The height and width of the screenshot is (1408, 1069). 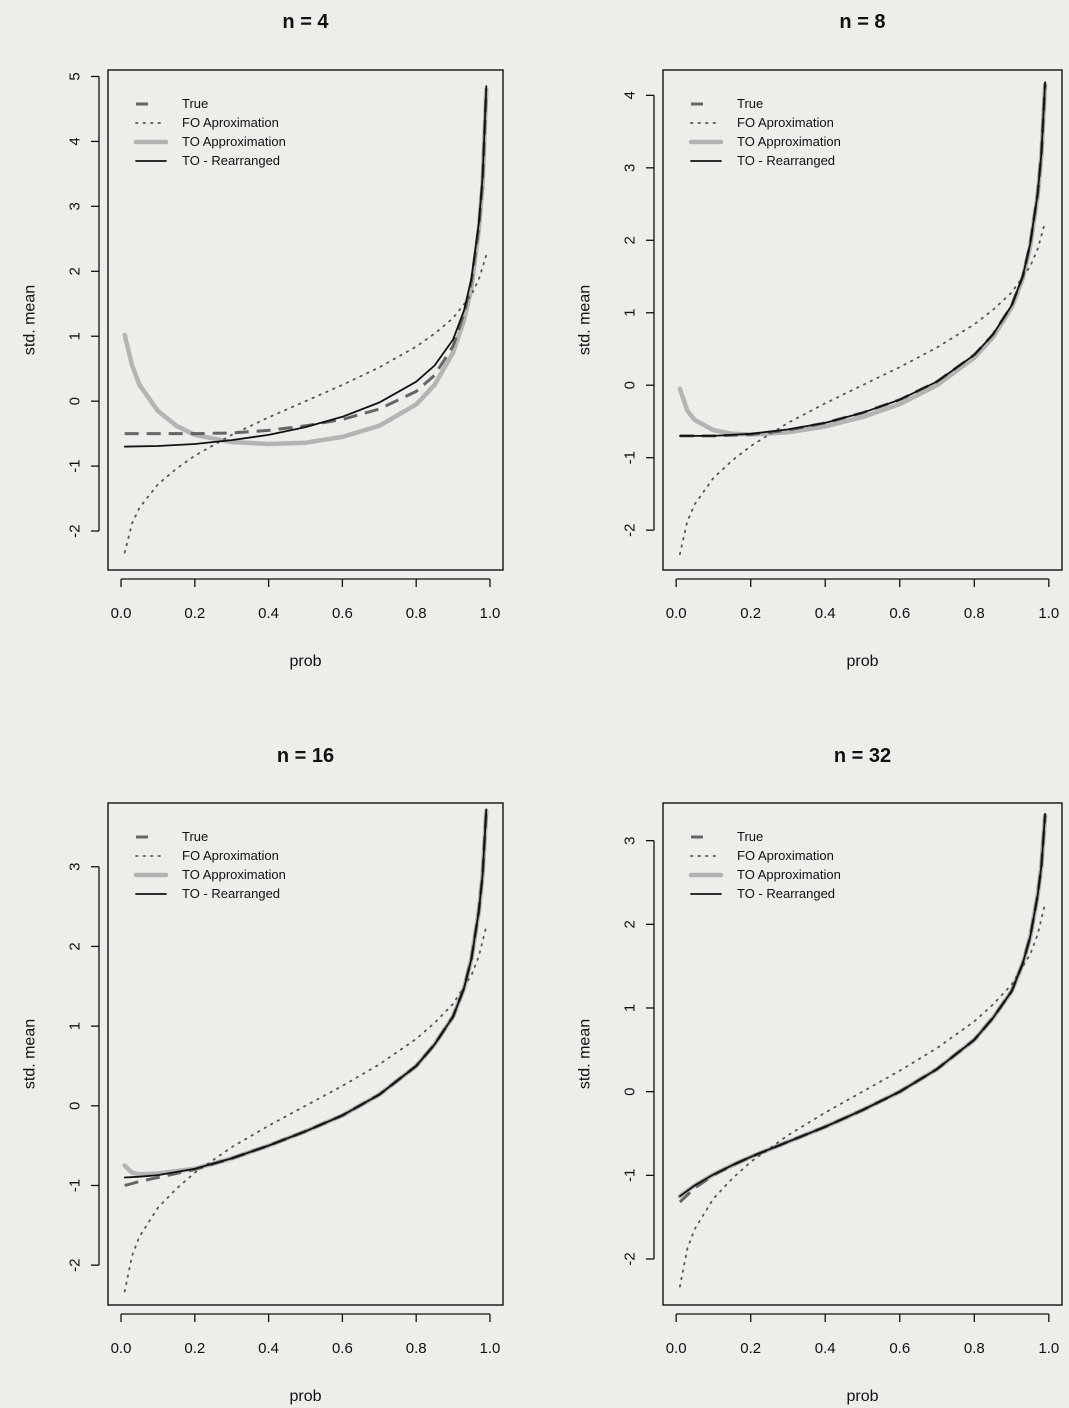 I want to click on chart-title: n = 32, so click(x=862, y=756).